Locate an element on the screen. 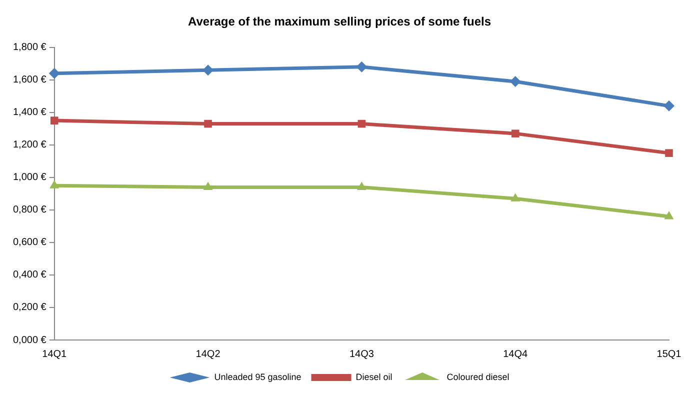 The width and height of the screenshot is (694, 397). y-tick-label: 0,800 € is located at coordinates (29, 210).